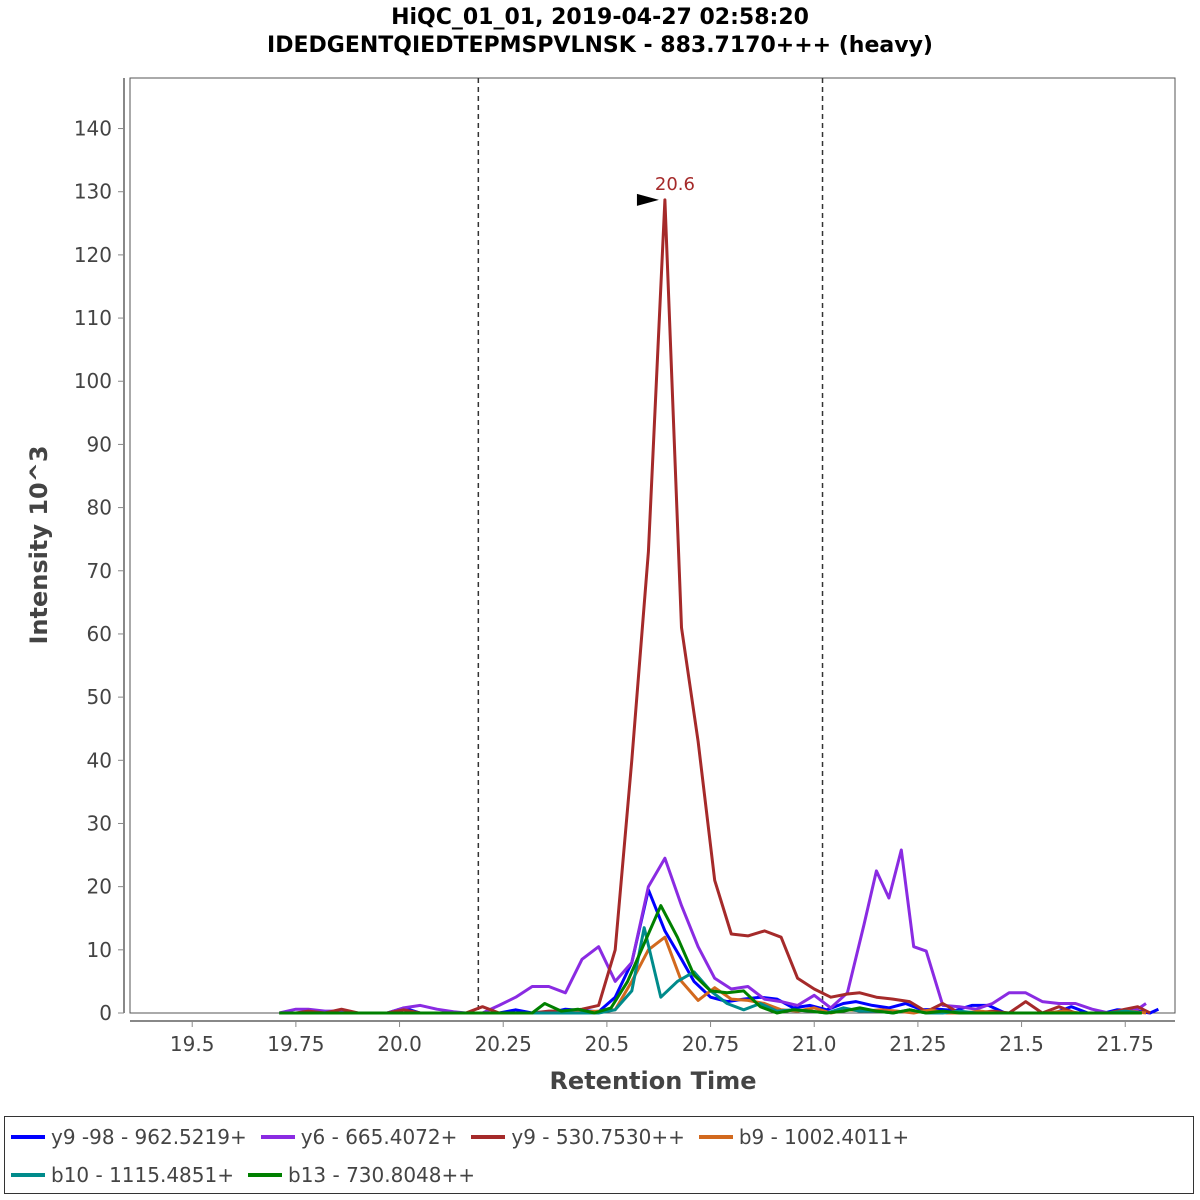 The image size is (1200, 1200). I want to click on x-tick-label: 20.0, so click(399, 1044).